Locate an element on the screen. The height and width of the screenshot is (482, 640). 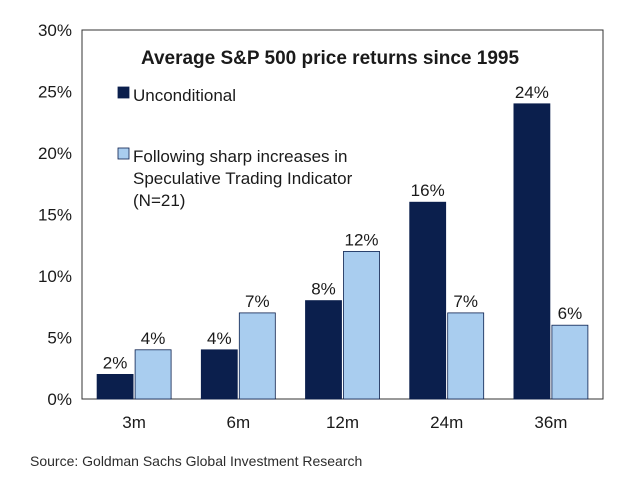
legend-label: Following sharp increases in is located at coordinates (240, 156).